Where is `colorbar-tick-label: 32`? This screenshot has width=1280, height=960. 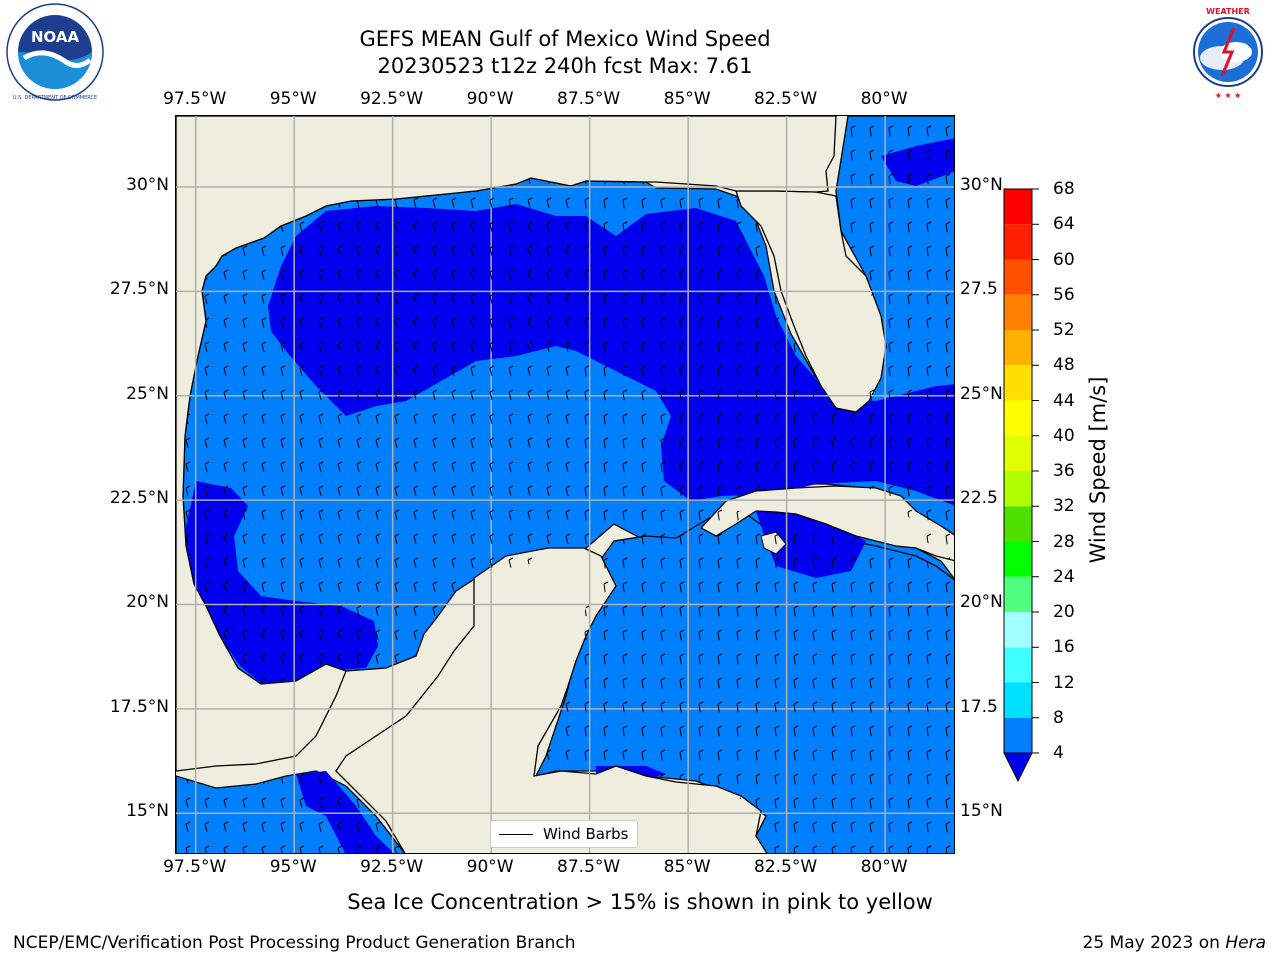 colorbar-tick-label: 32 is located at coordinates (1064, 506).